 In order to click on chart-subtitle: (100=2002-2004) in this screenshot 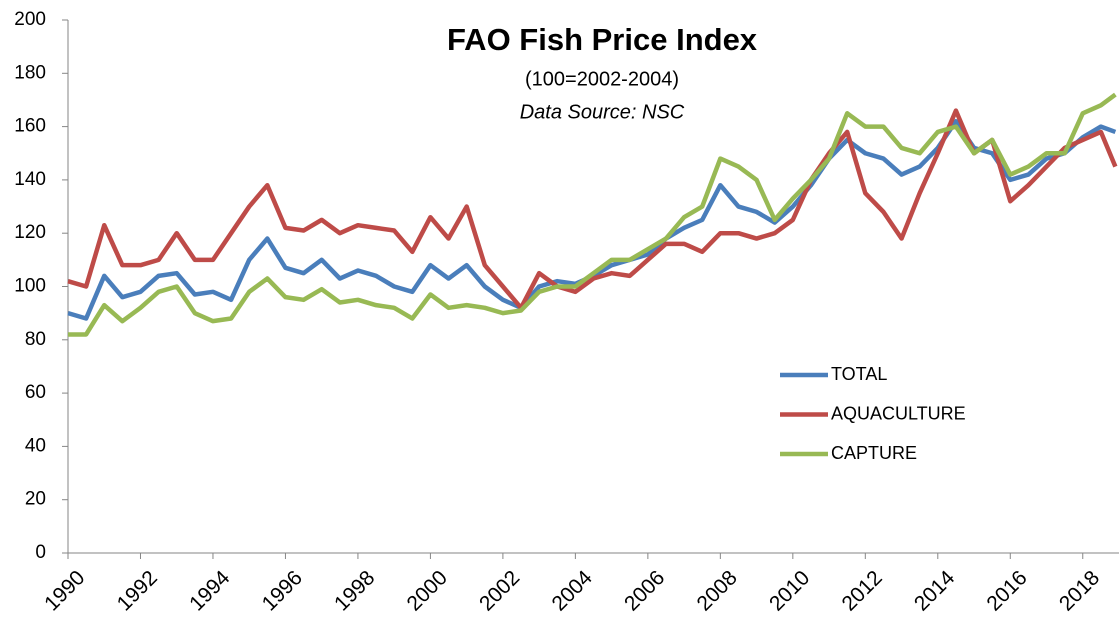, I will do `click(602, 79)`.